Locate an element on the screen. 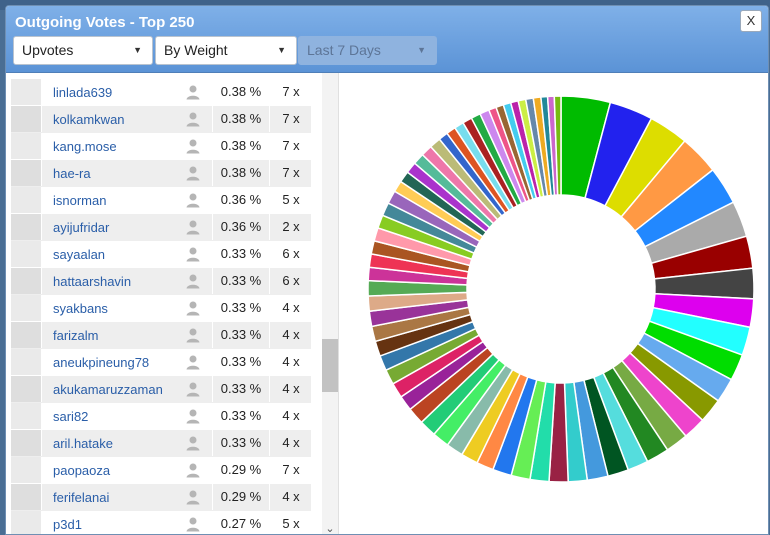 The height and width of the screenshot is (535, 770). table-row: aneukpineung78 0.33 % 4 x is located at coordinates (161, 362).